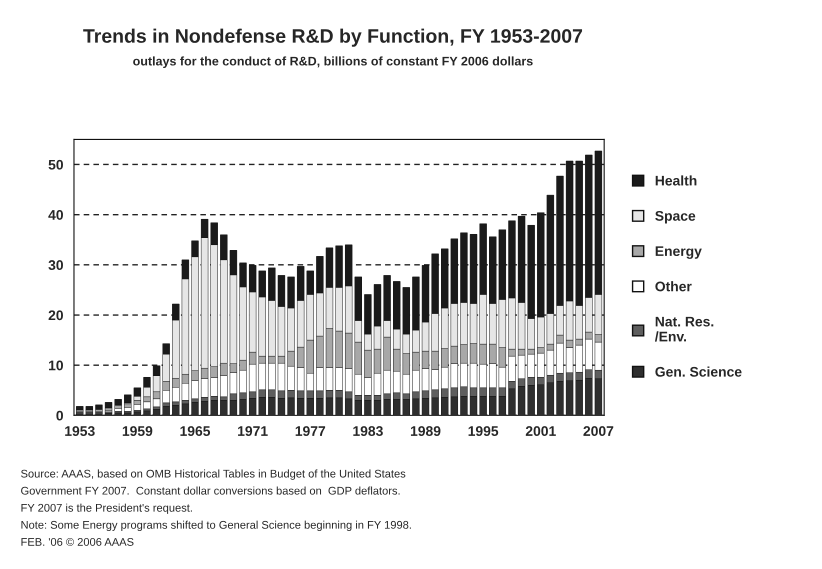 Image resolution: width=822 pixels, height=569 pixels. Describe the element at coordinates (55, 315) in the screenshot. I see `y-tick-label: 20` at that location.